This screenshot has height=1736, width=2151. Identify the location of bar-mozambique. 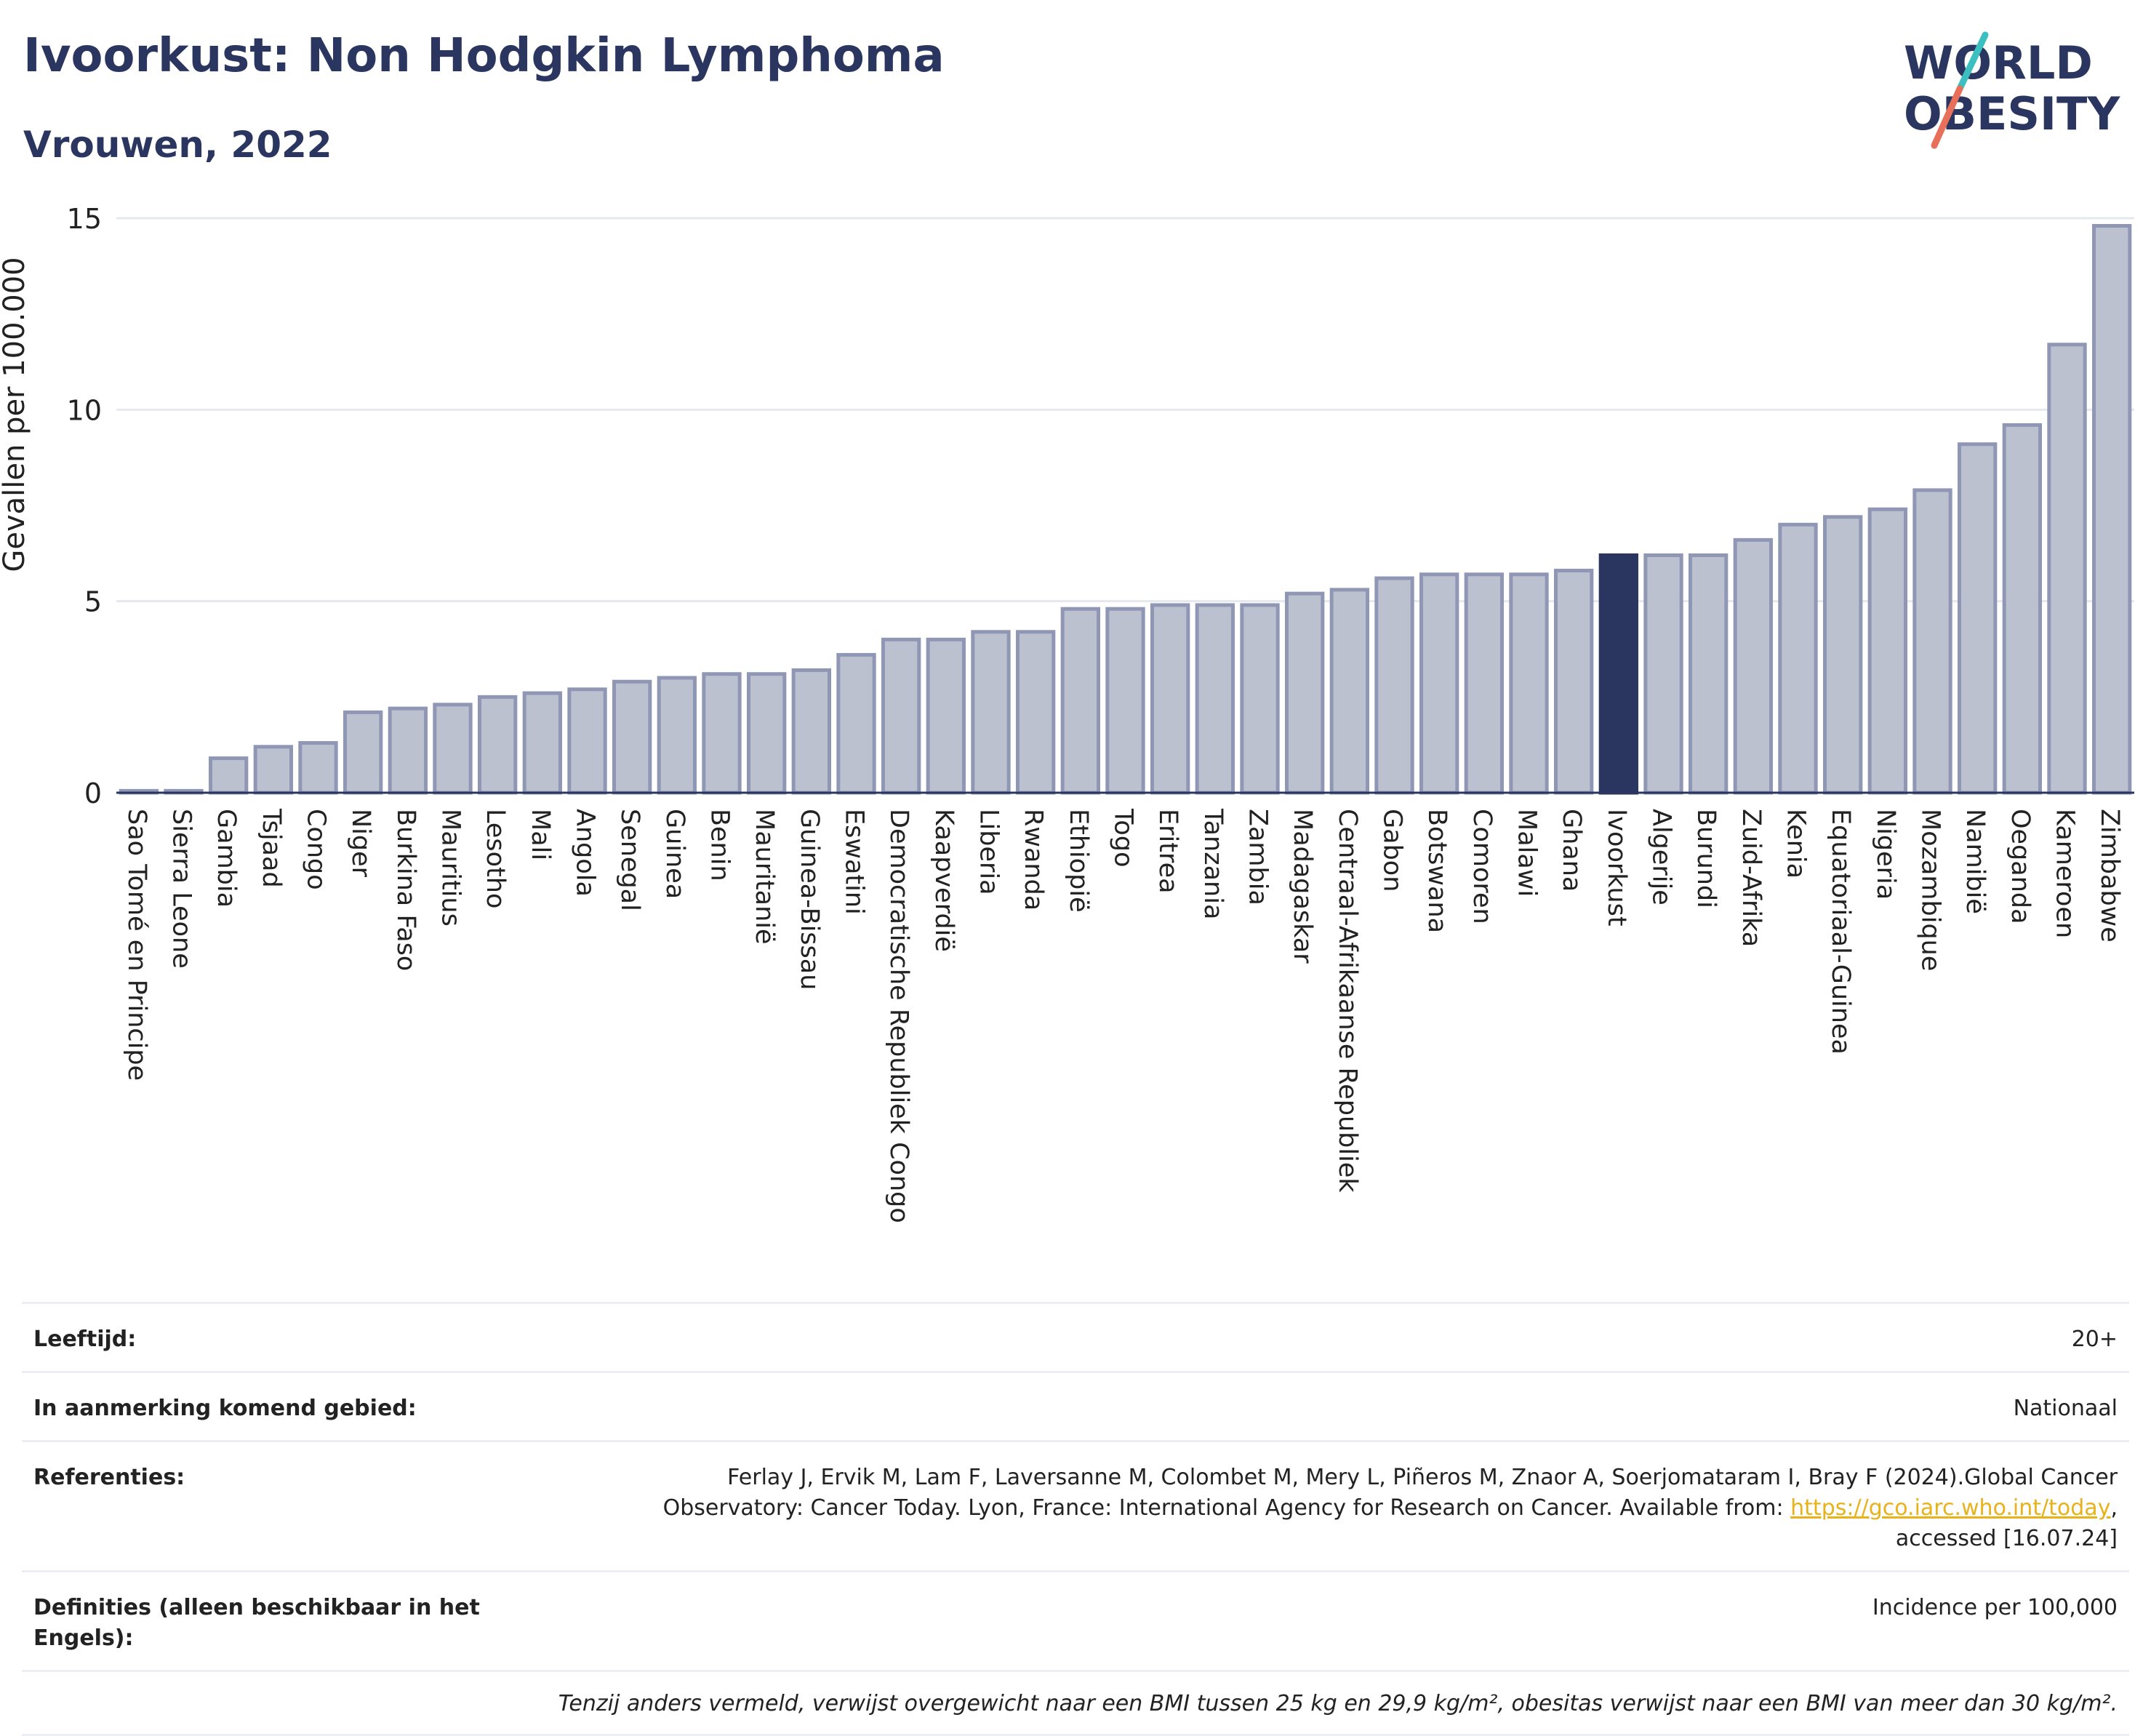
(1932, 641).